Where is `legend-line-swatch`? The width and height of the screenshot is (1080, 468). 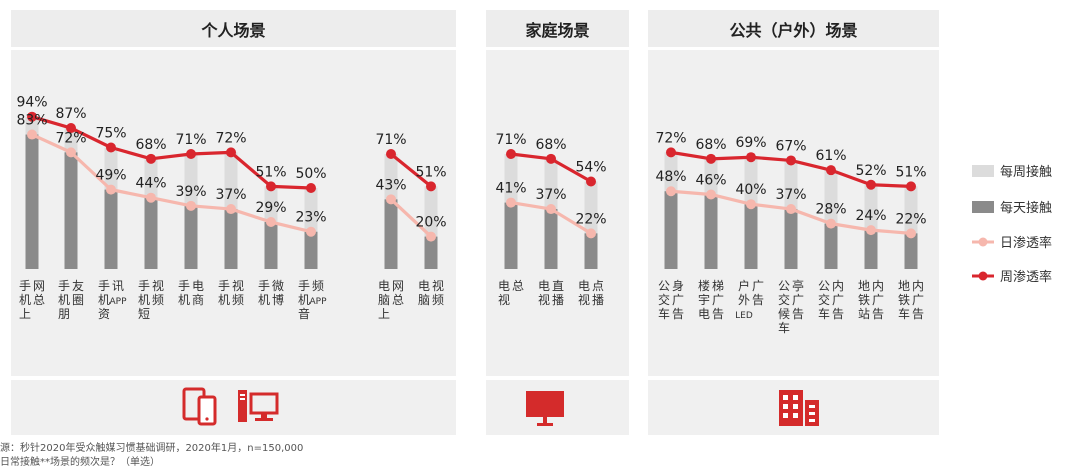 legend-line-swatch is located at coordinates (983, 241).